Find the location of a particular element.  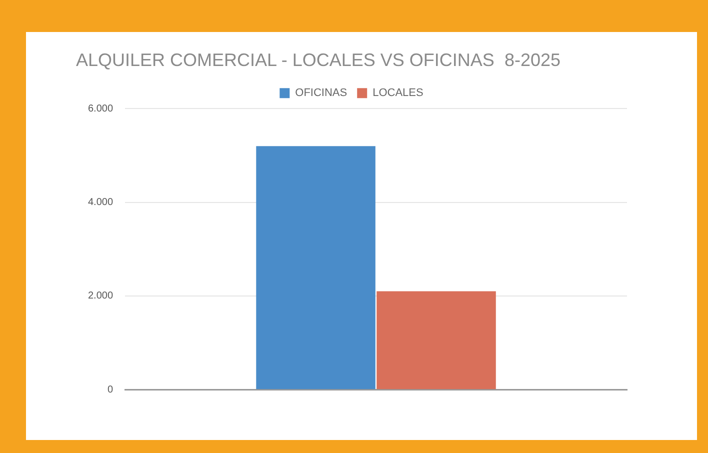

chart-title: ALQUILER COMERCIAL - LOCALES VS OFICINAS 8-2025 is located at coordinates (318, 60).